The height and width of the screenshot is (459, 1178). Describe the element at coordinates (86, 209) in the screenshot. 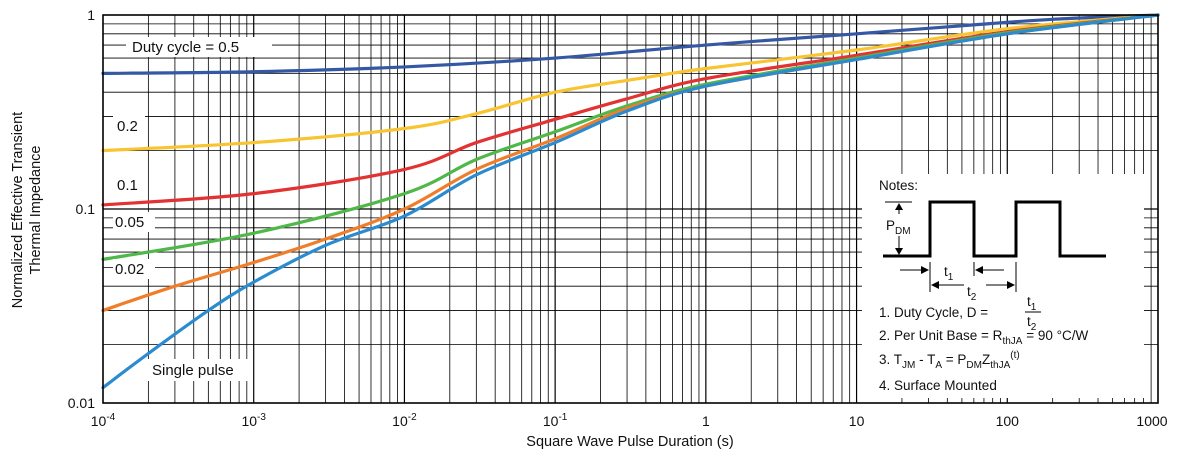

I see `y-tick-label: 0.1` at that location.